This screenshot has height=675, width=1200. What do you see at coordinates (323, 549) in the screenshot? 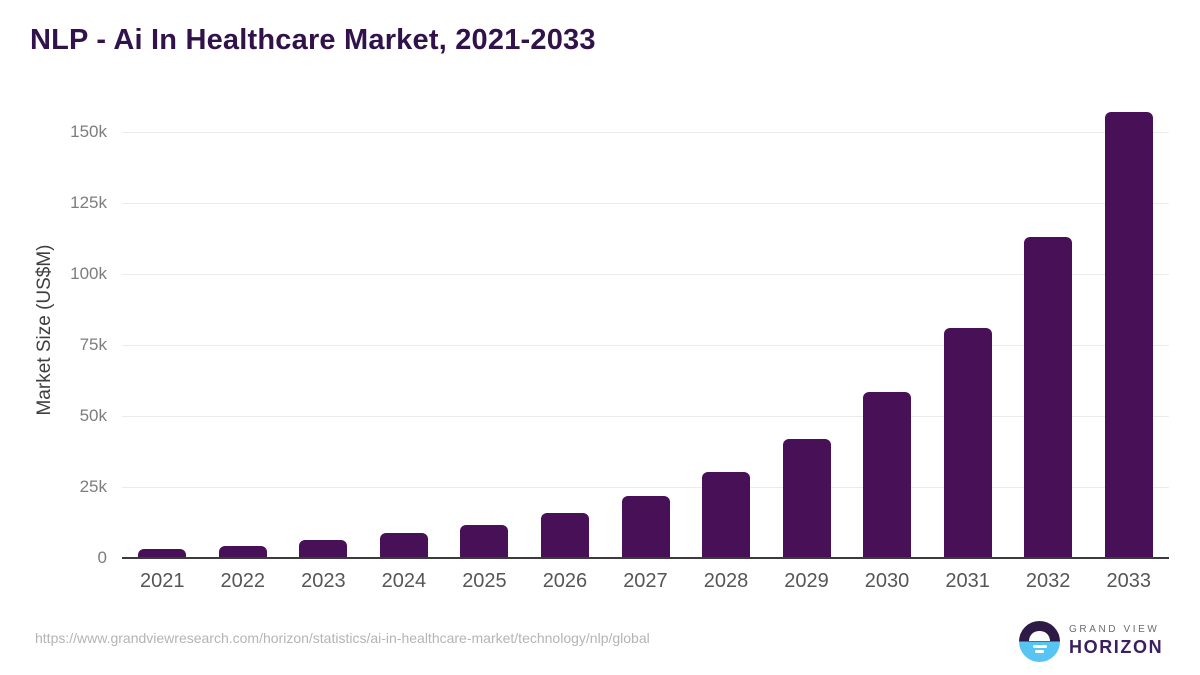
I see `bar-2023` at bounding box center [323, 549].